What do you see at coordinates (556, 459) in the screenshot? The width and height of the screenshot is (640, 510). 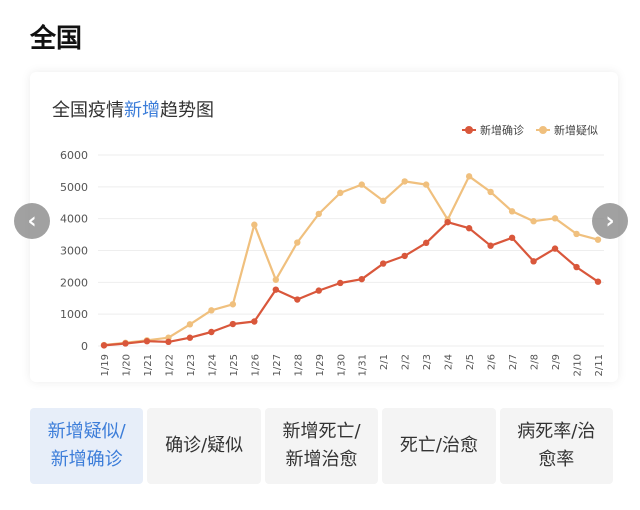 I see `tab-label-line: 愈率` at bounding box center [556, 459].